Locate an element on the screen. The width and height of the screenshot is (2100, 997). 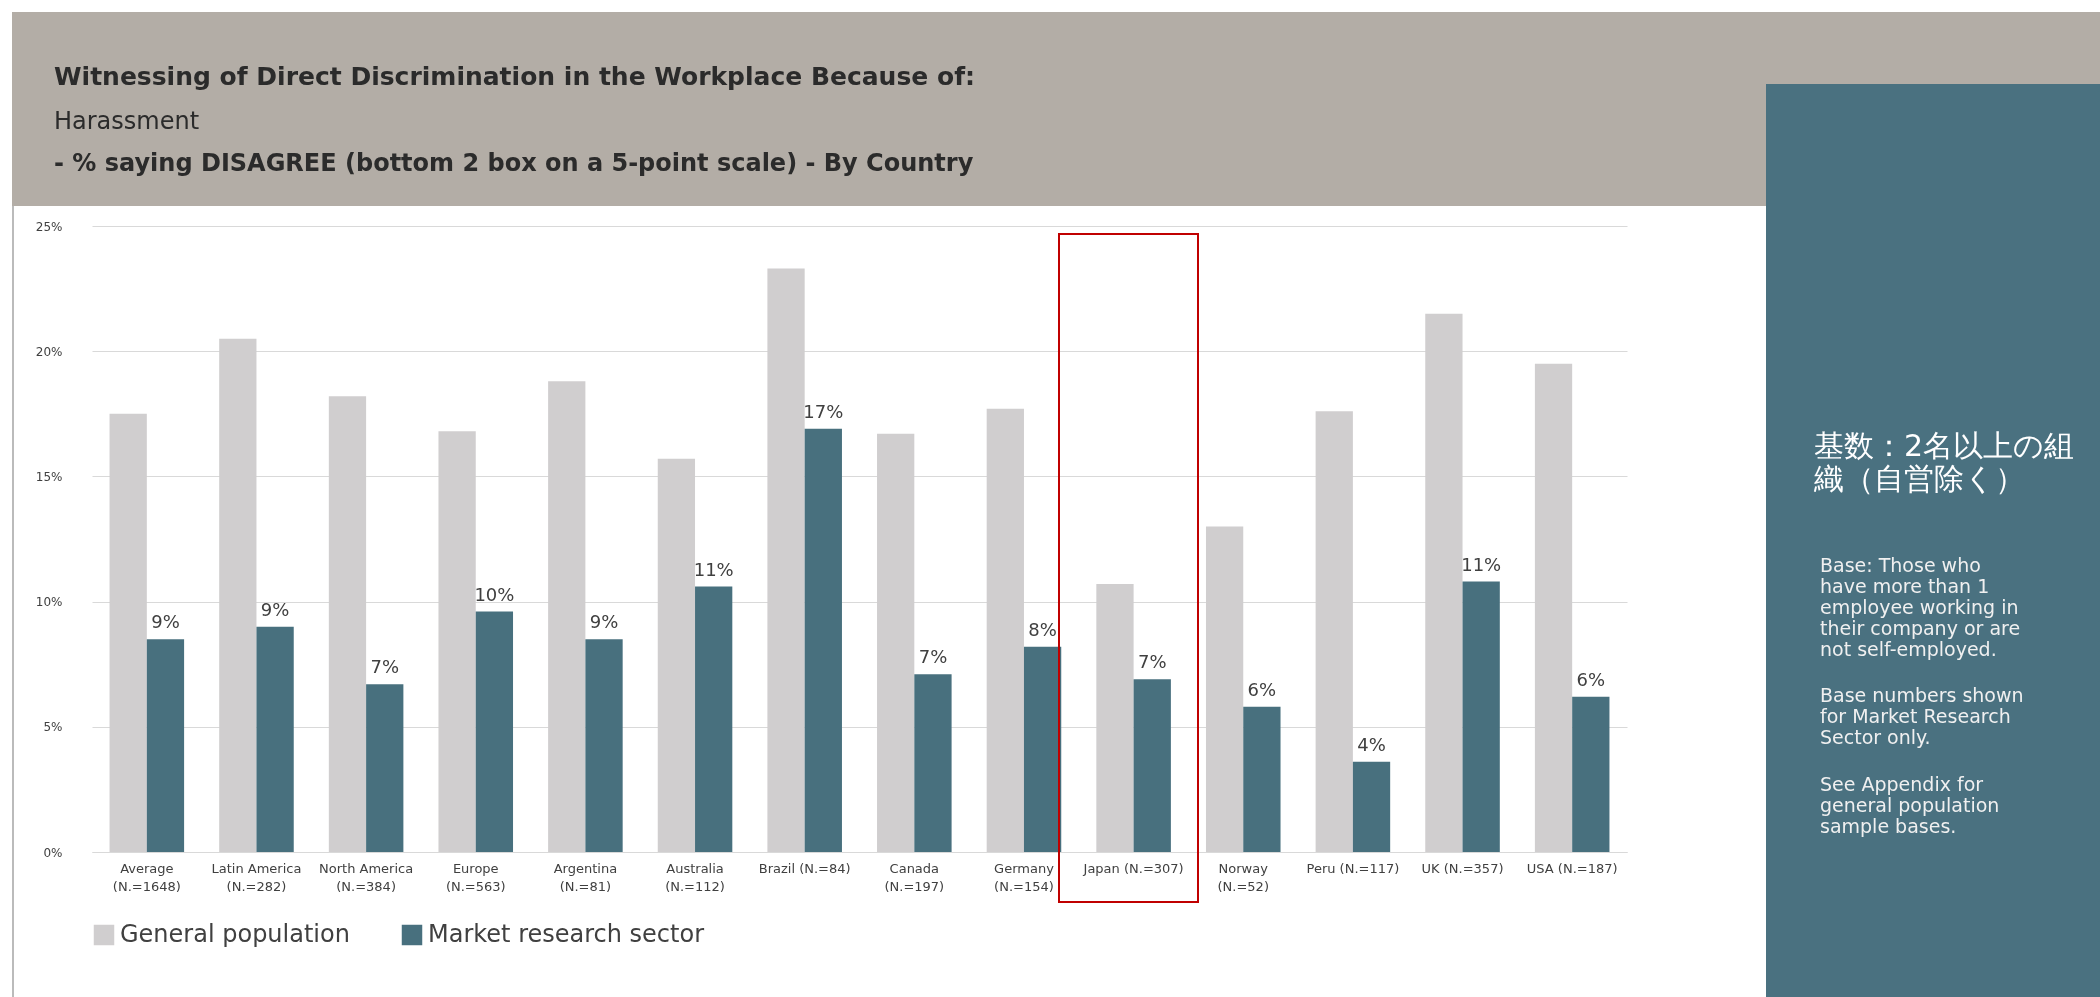
x-tick-label: Brazil (N.=84) is located at coordinates (804, 868).